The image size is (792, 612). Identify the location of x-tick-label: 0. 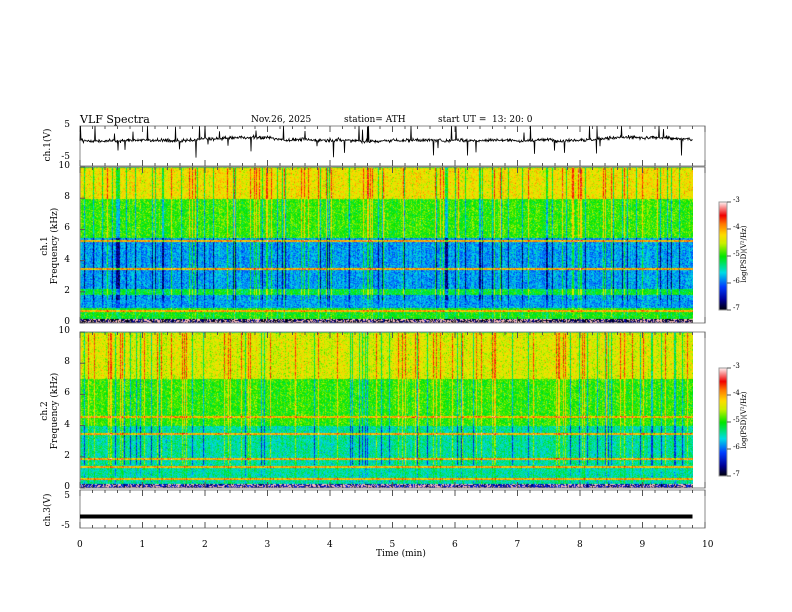
(80, 545).